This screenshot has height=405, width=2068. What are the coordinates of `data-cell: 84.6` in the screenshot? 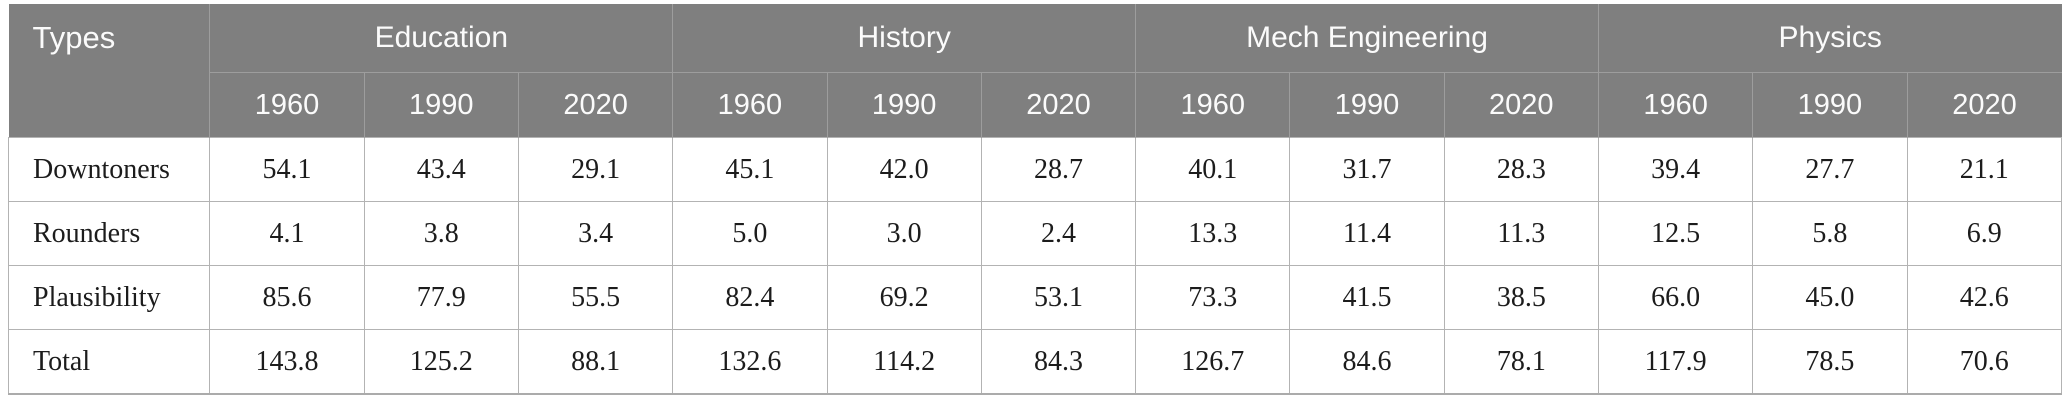 It's located at (1367, 362).